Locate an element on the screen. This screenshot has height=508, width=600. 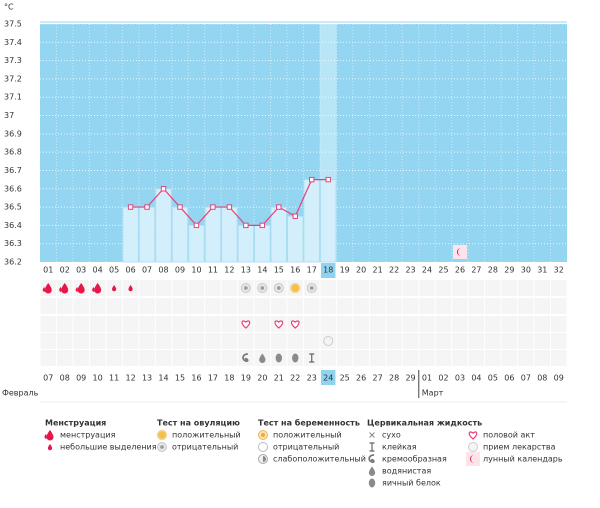
x-tick-label: 21 is located at coordinates (378, 270).